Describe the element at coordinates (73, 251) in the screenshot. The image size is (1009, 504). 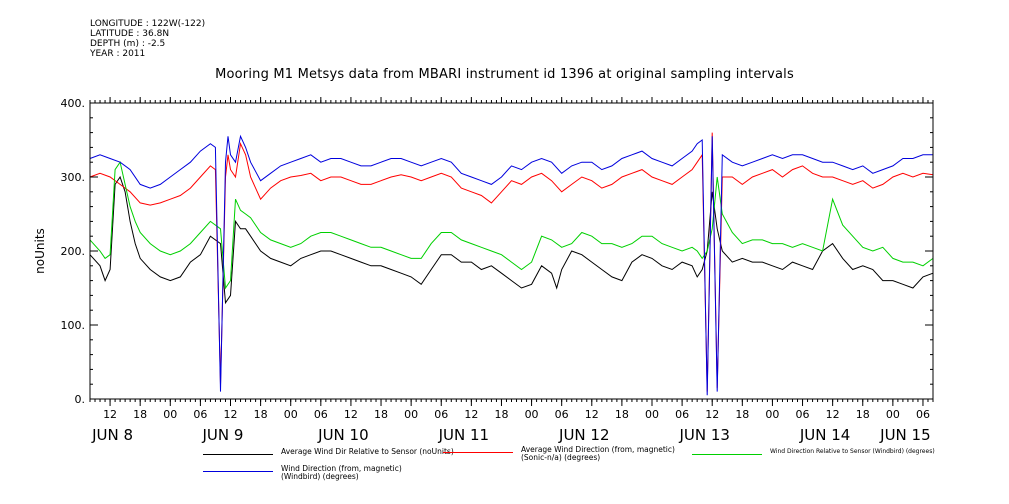
I see `y-tick-label: 200.` at that location.